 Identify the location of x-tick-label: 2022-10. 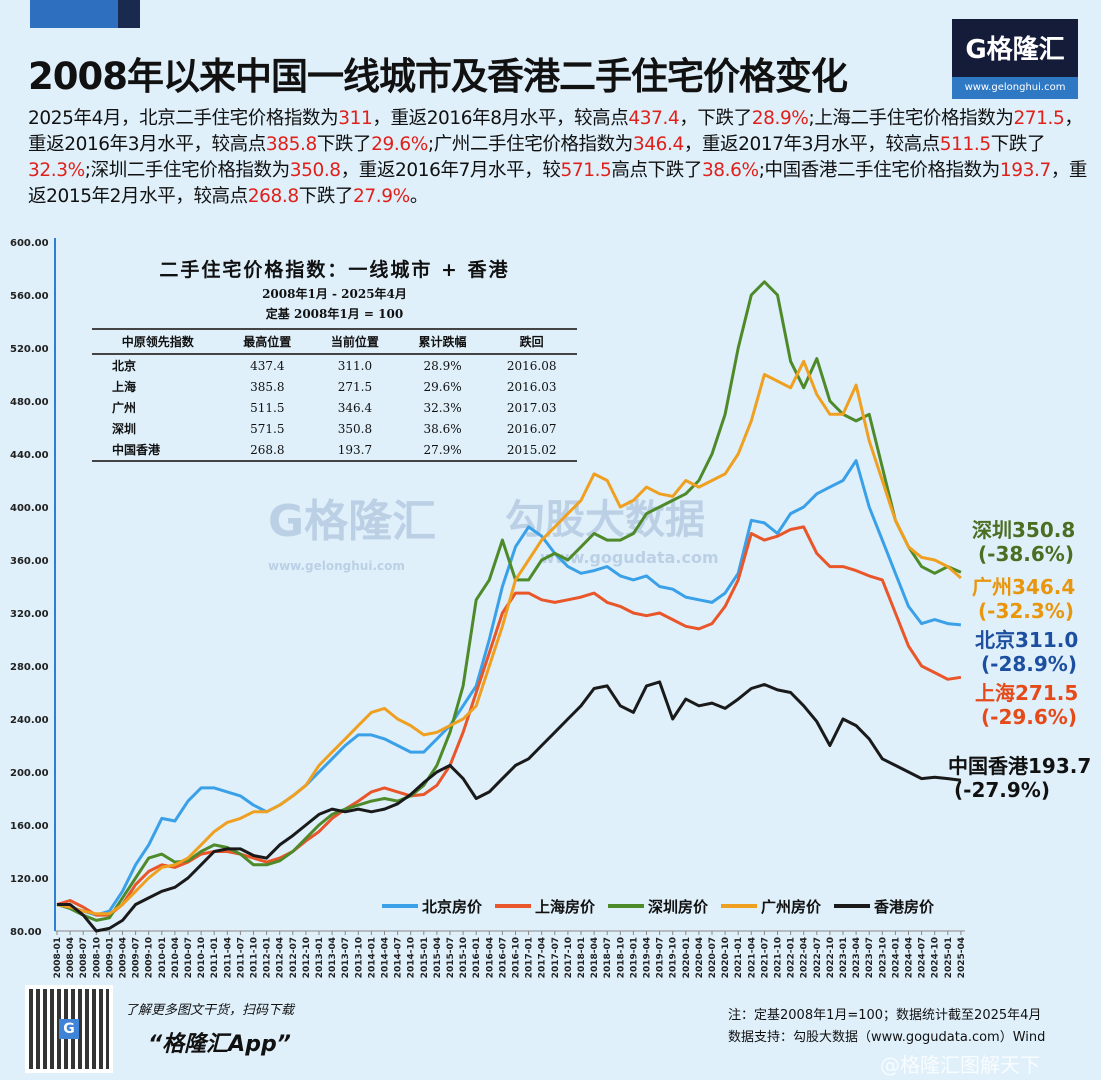
(831, 957).